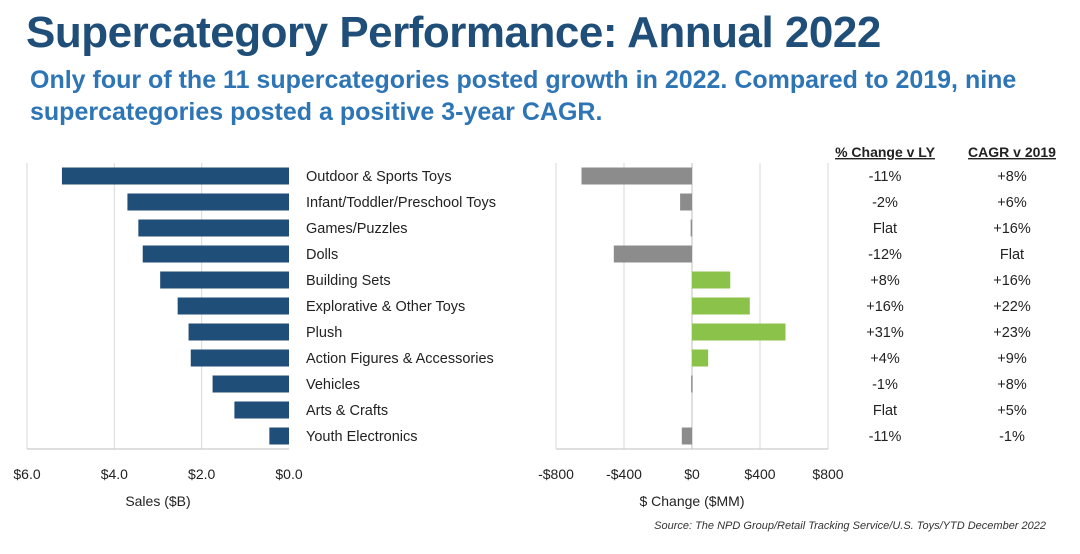  I want to click on category-label: Explorative & Other Toys, so click(385, 307).